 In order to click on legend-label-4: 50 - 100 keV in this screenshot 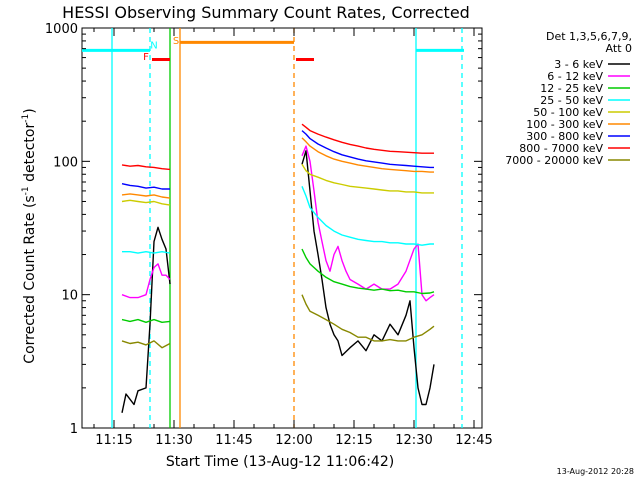, I will do `click(568, 112)`.